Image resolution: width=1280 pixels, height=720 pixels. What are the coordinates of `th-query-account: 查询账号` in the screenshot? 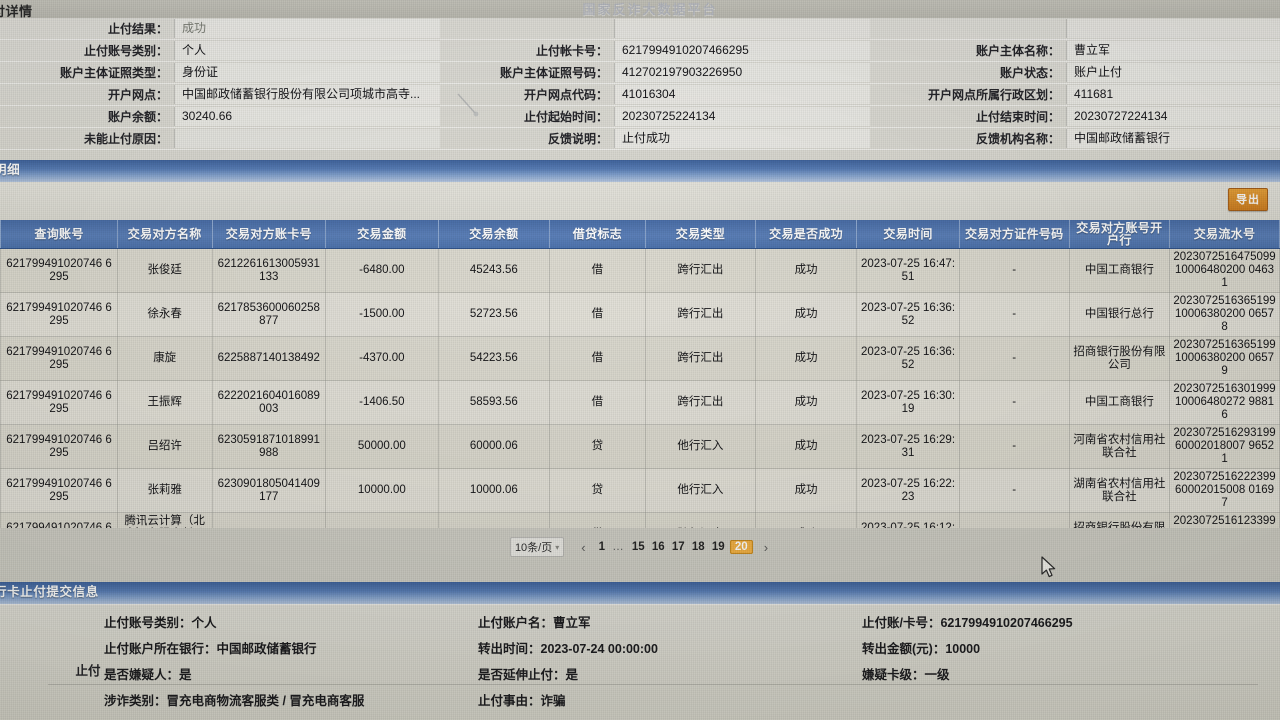 It's located at (59, 234).